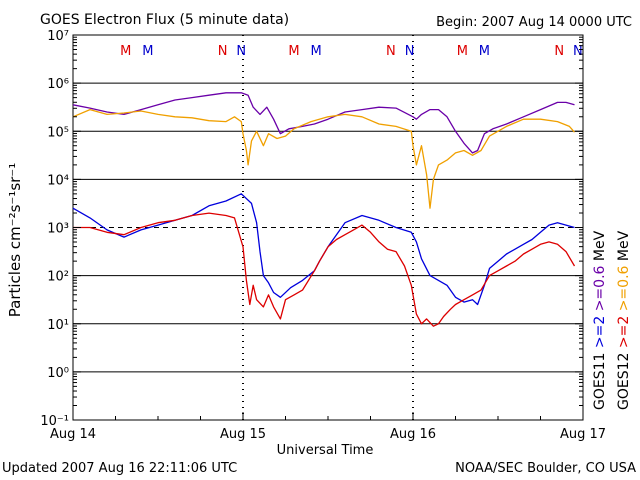 This screenshot has height=480, width=640. I want to click on x-tick-label: Aug 14, so click(73, 434).